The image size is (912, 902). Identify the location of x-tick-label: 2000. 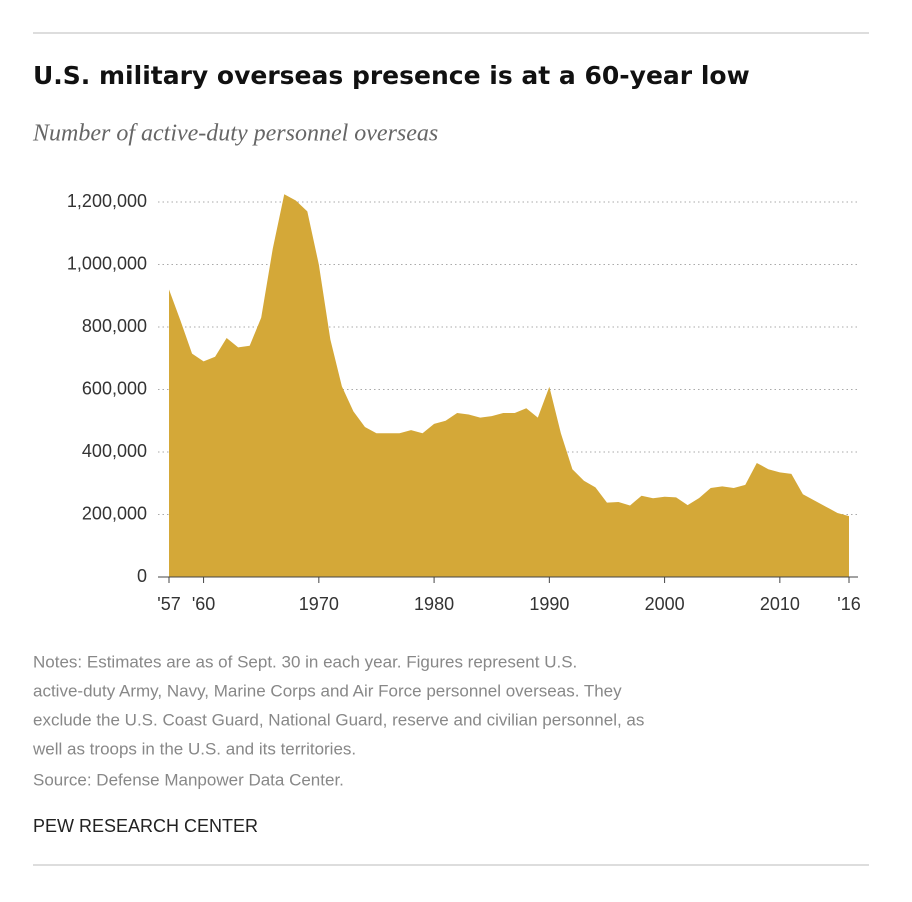
(665, 604).